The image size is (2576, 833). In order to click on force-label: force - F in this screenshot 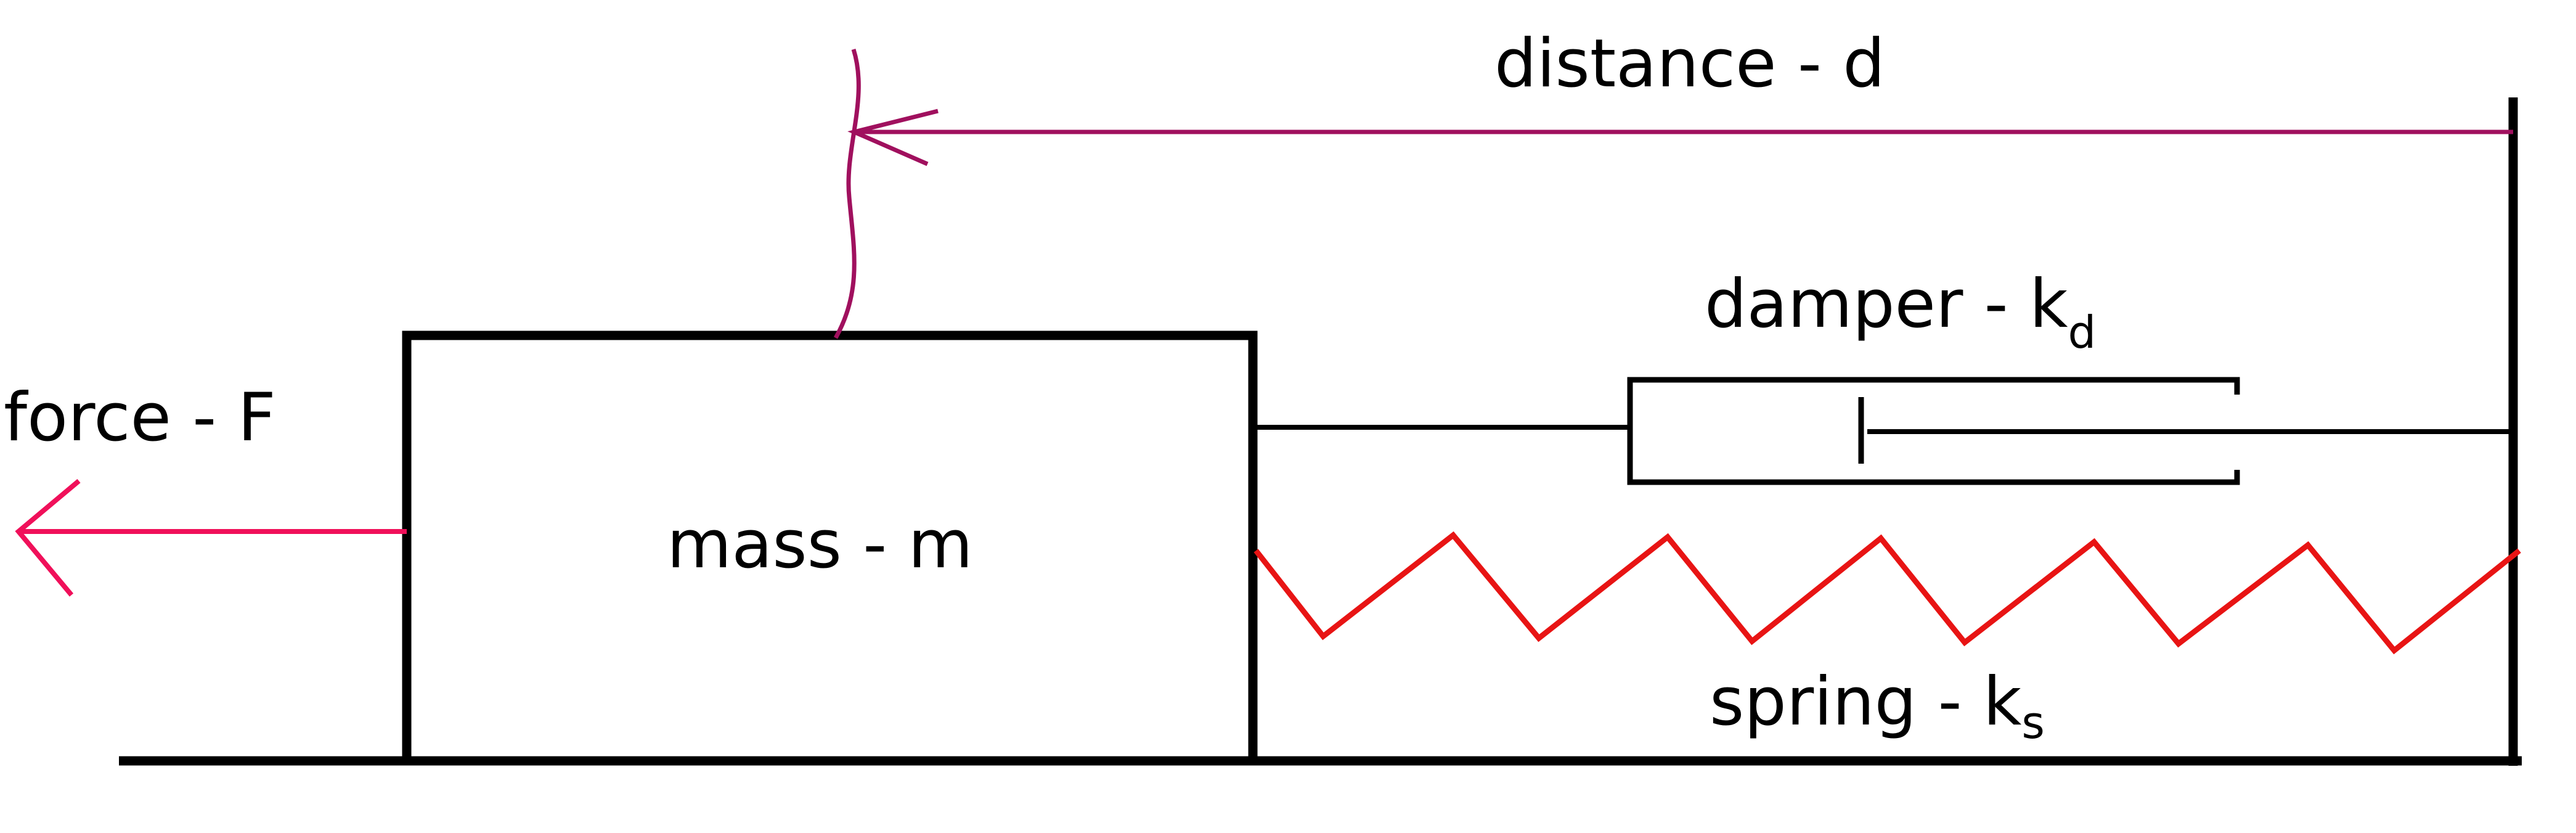, I will do `click(140, 417)`.